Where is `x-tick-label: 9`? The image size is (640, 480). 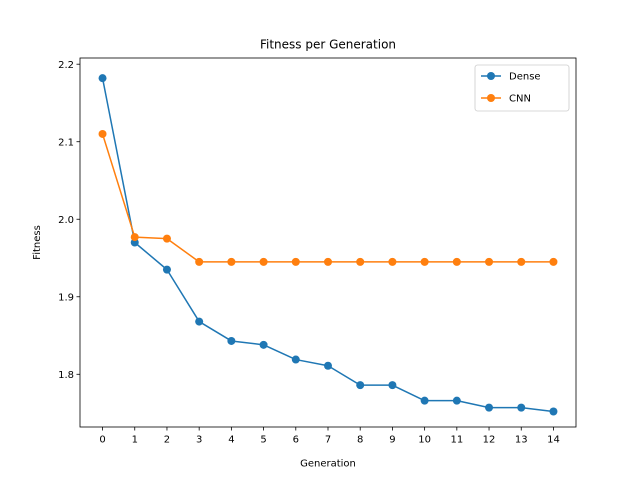 x-tick-label: 9 is located at coordinates (392, 440).